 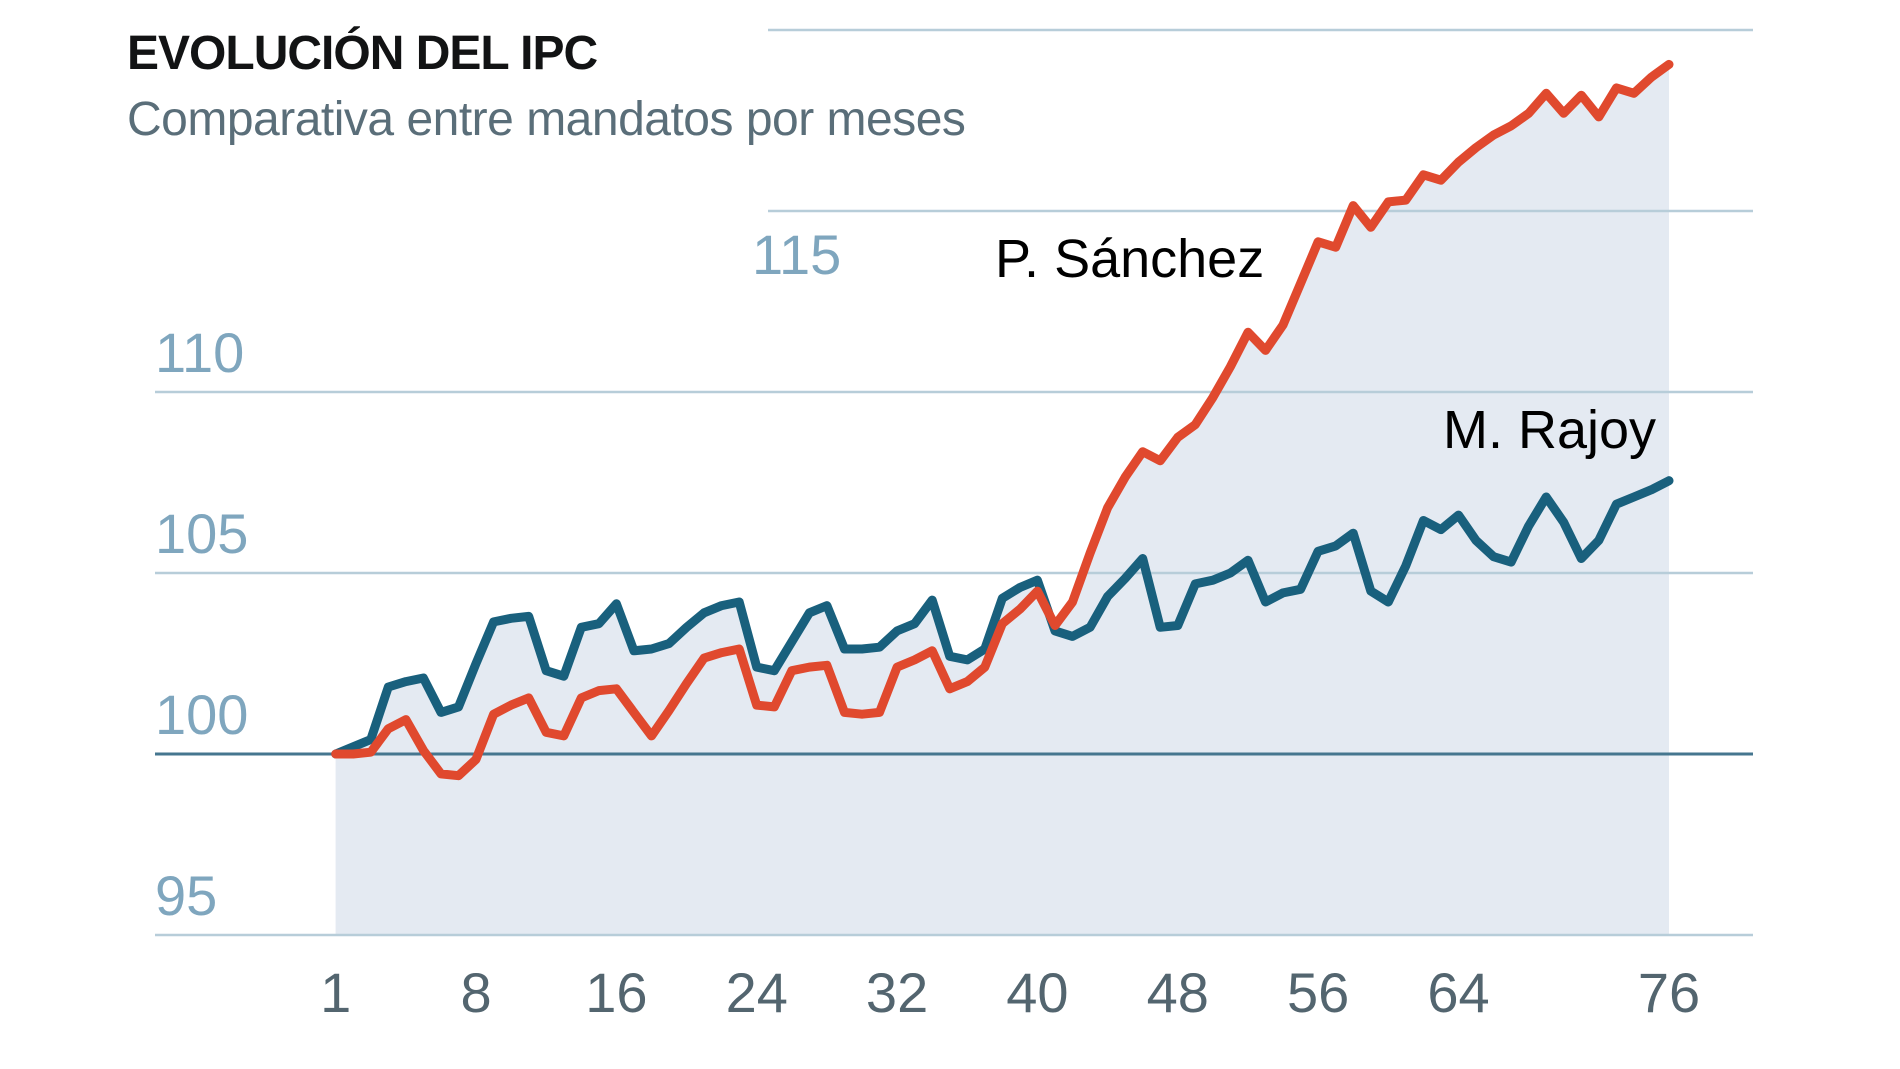 I want to click on legend-label-rajoy: M. Rajoy, so click(x=1550, y=430).